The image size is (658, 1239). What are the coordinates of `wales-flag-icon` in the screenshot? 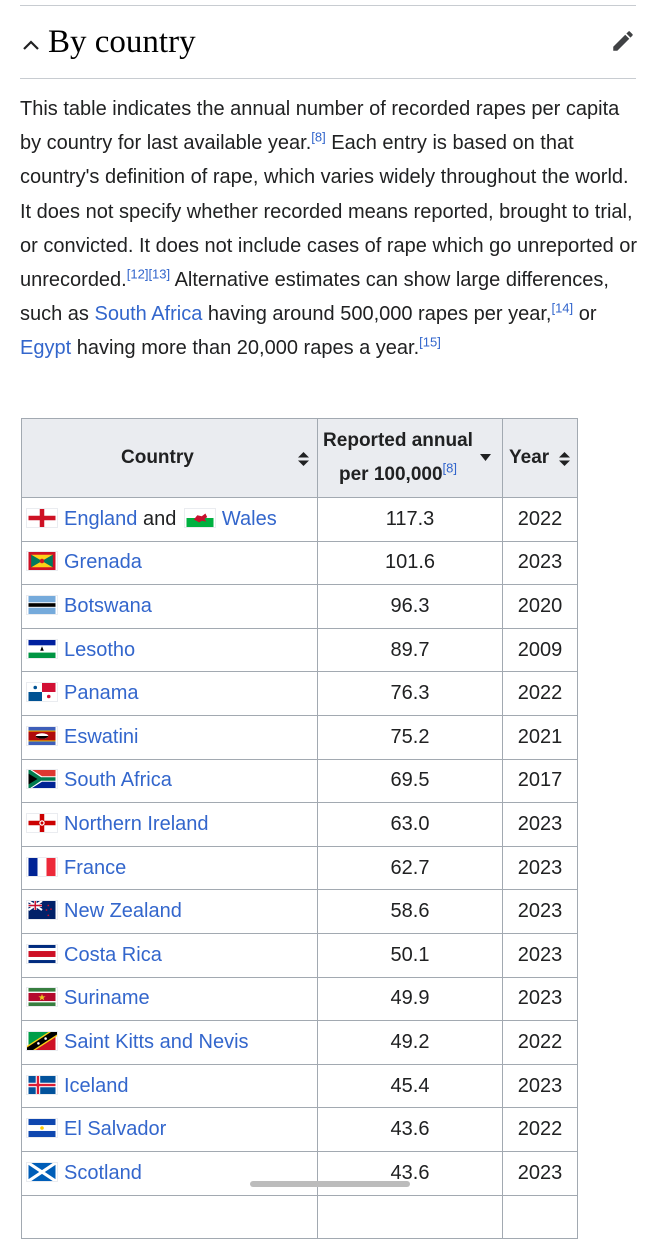 It's located at (199, 517).